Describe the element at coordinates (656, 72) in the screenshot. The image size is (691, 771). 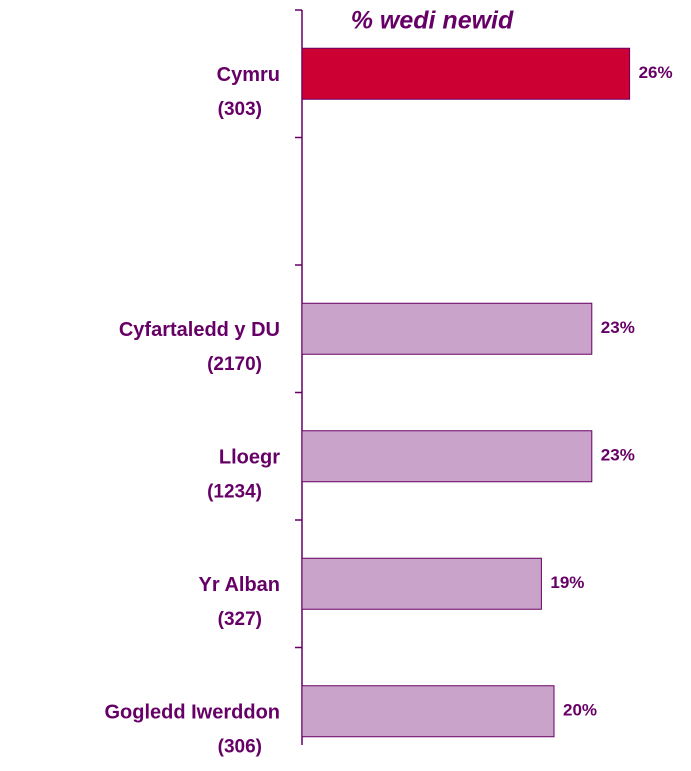
I see `value-label: 26%` at that location.